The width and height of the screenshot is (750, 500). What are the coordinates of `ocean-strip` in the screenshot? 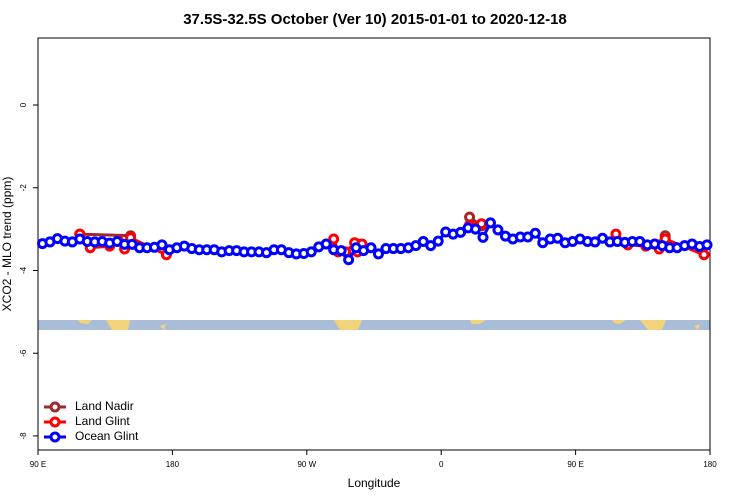 It's located at (374, 325).